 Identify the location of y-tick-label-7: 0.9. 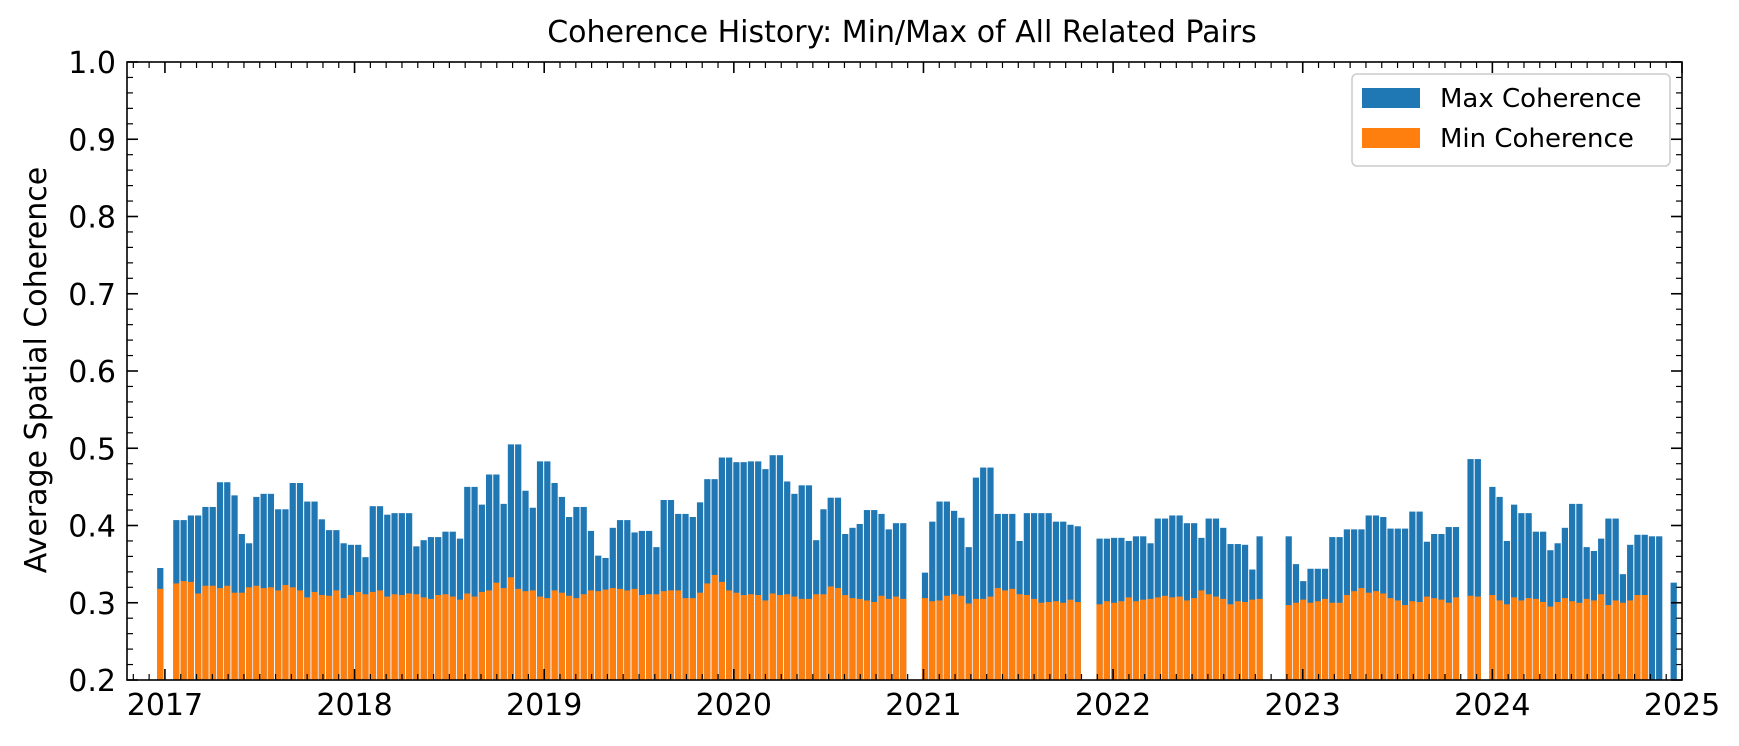
(92, 140).